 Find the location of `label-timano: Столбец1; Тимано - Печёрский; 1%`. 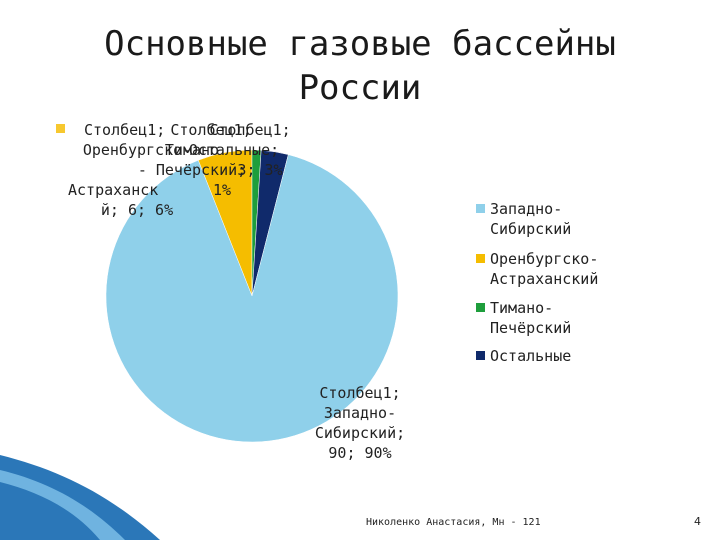

label-timano: Столбец1; Тимано - Печёрский; 1% is located at coordinates (192, 160).